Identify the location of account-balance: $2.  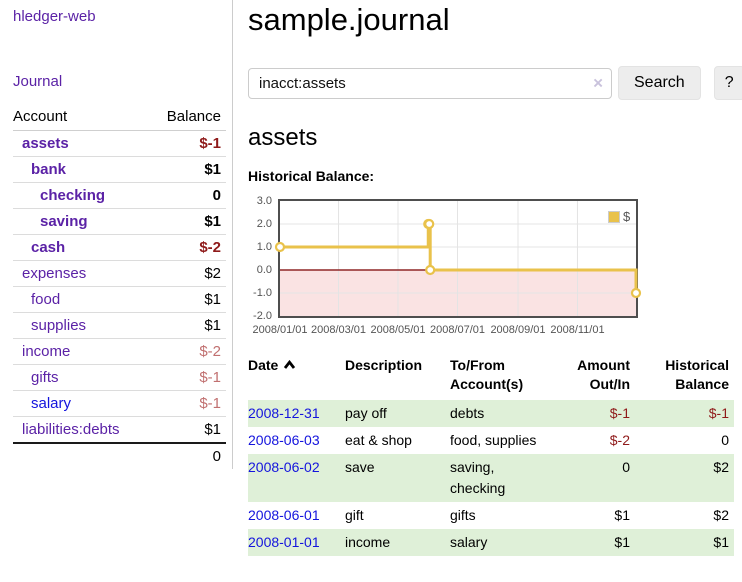
(187, 273).